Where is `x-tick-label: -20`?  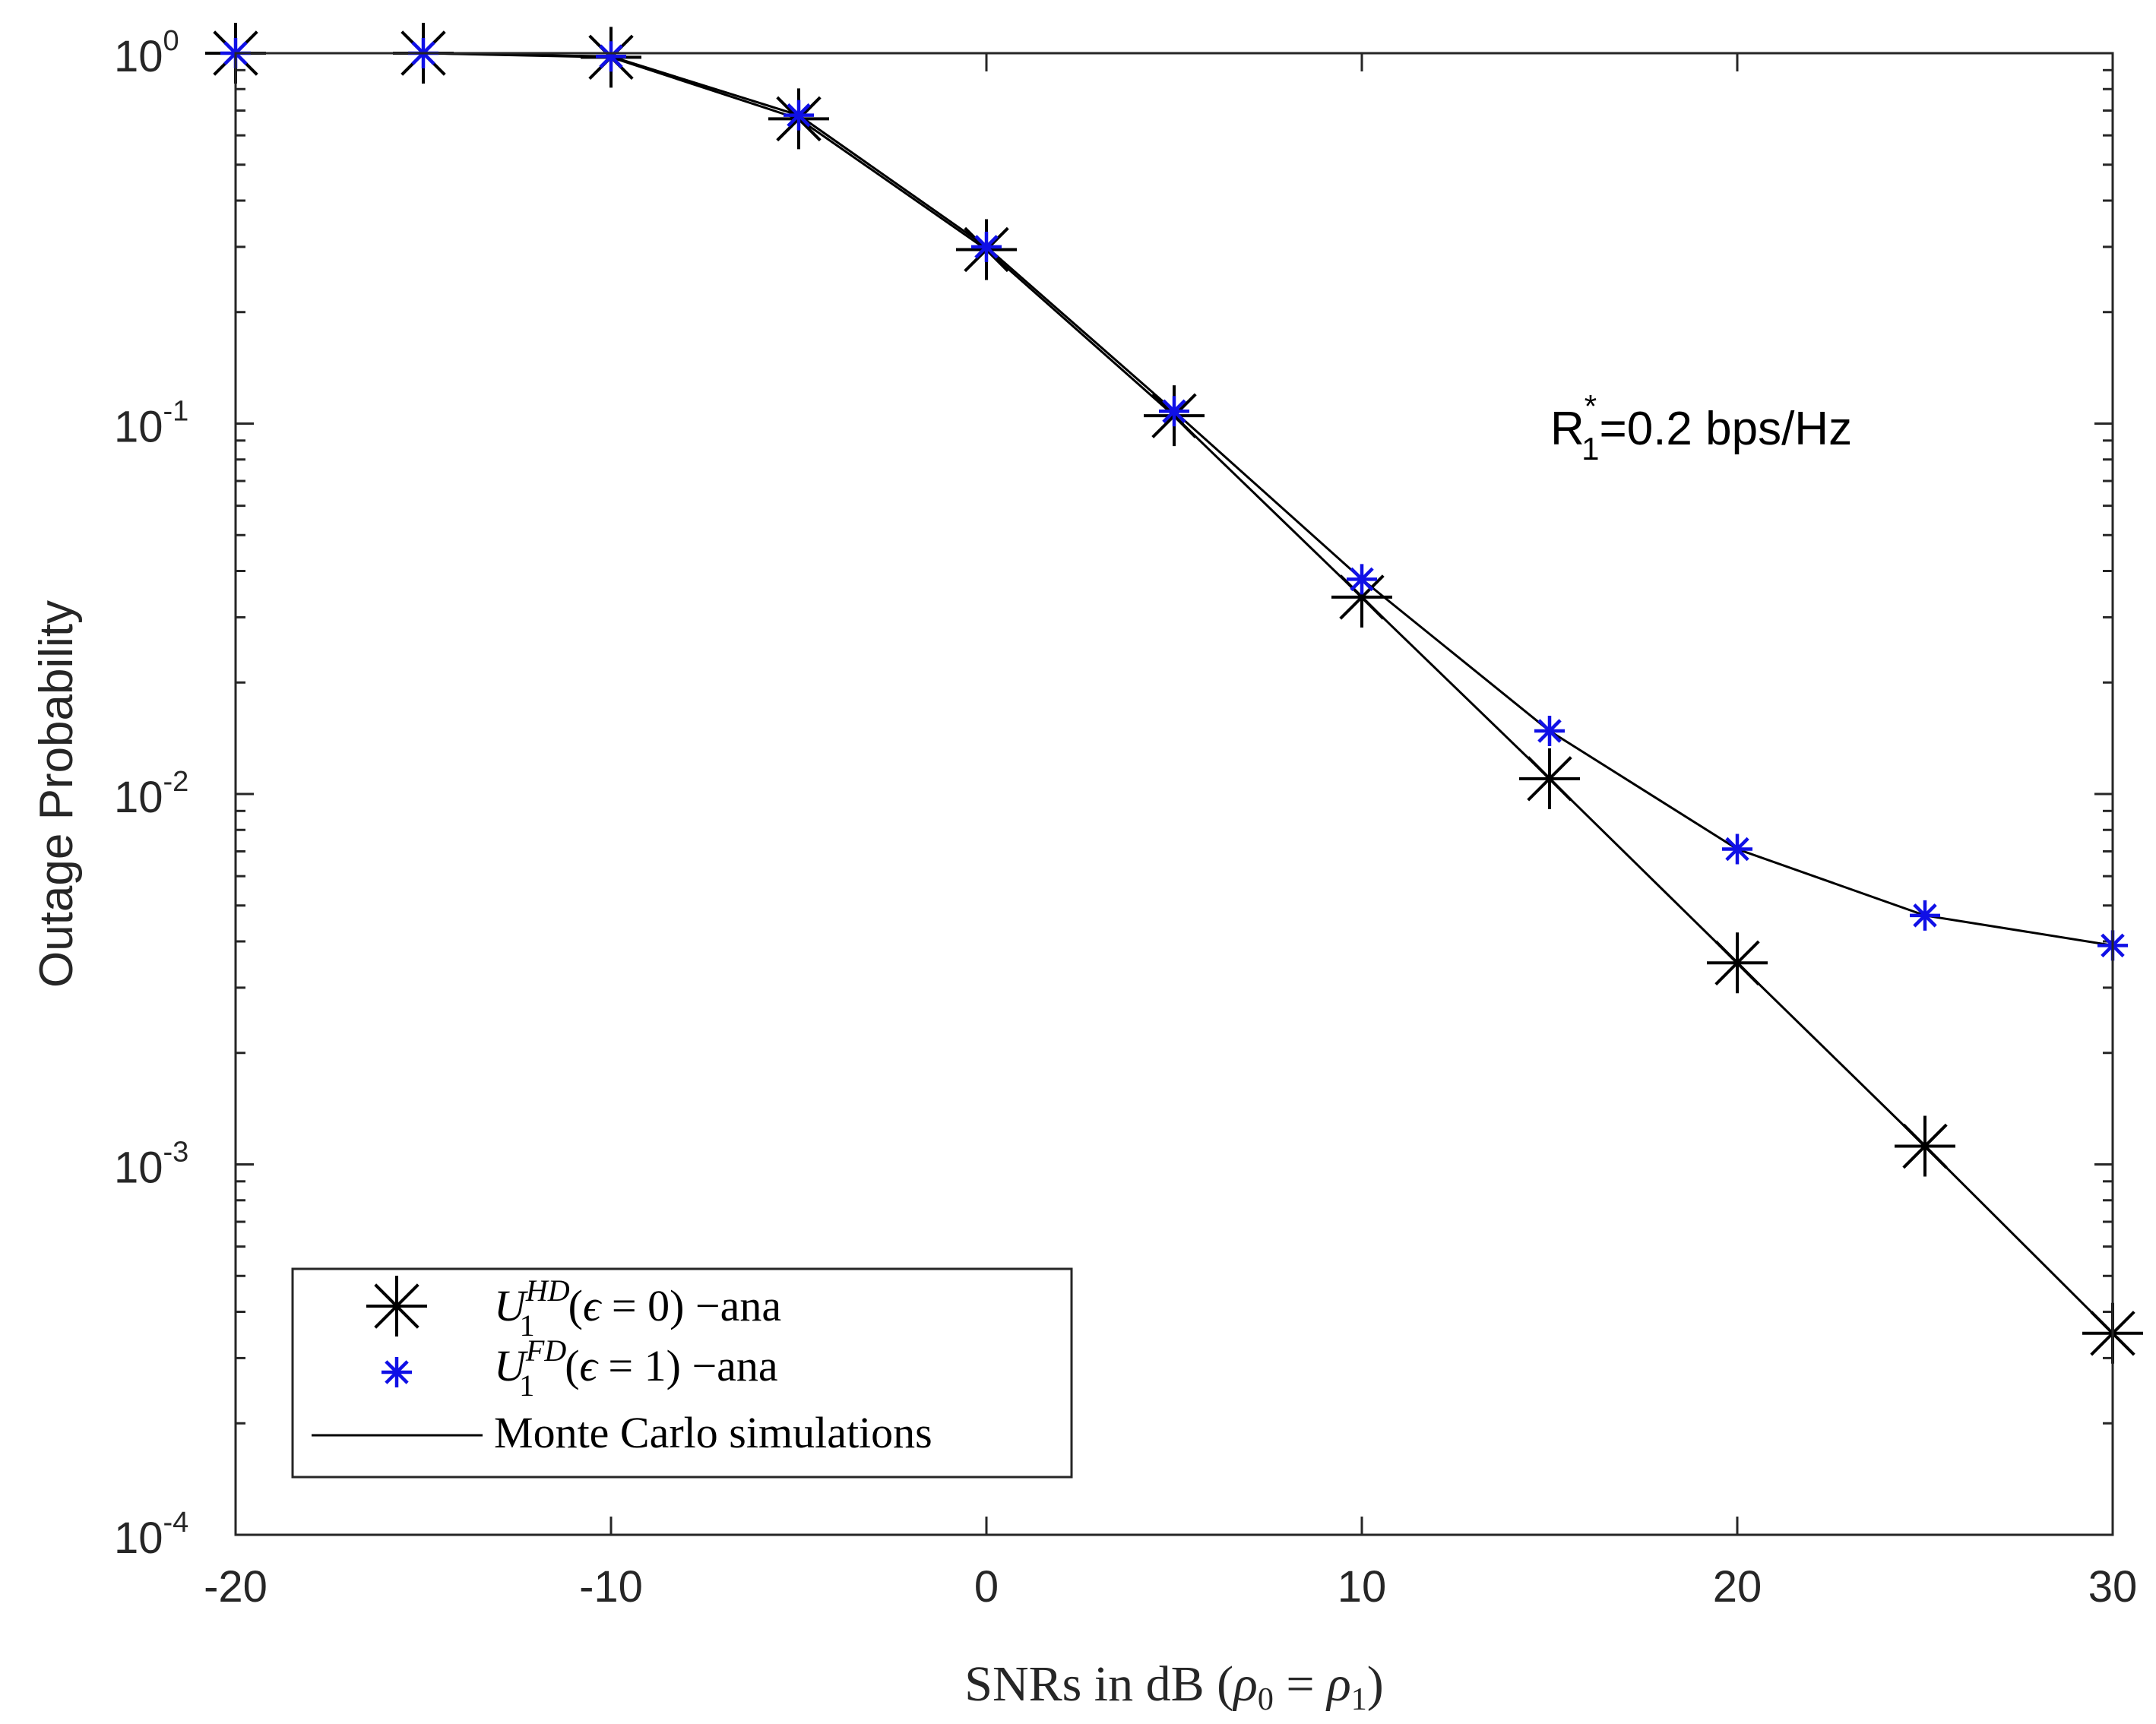
x-tick-label: -20 is located at coordinates (236, 1587).